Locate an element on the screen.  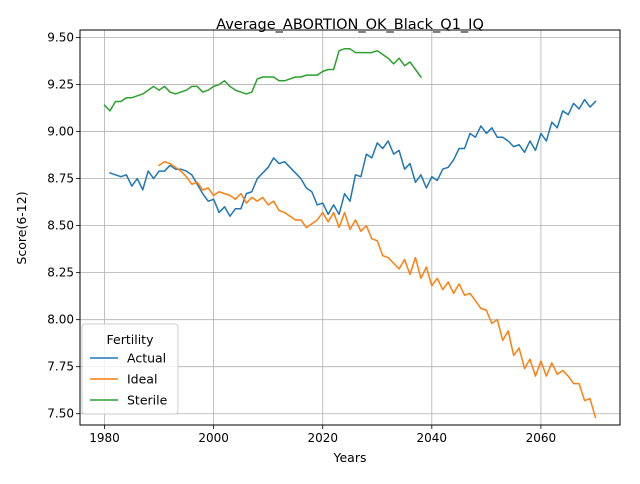
y-tick-label: 8.00 is located at coordinates (60, 320).